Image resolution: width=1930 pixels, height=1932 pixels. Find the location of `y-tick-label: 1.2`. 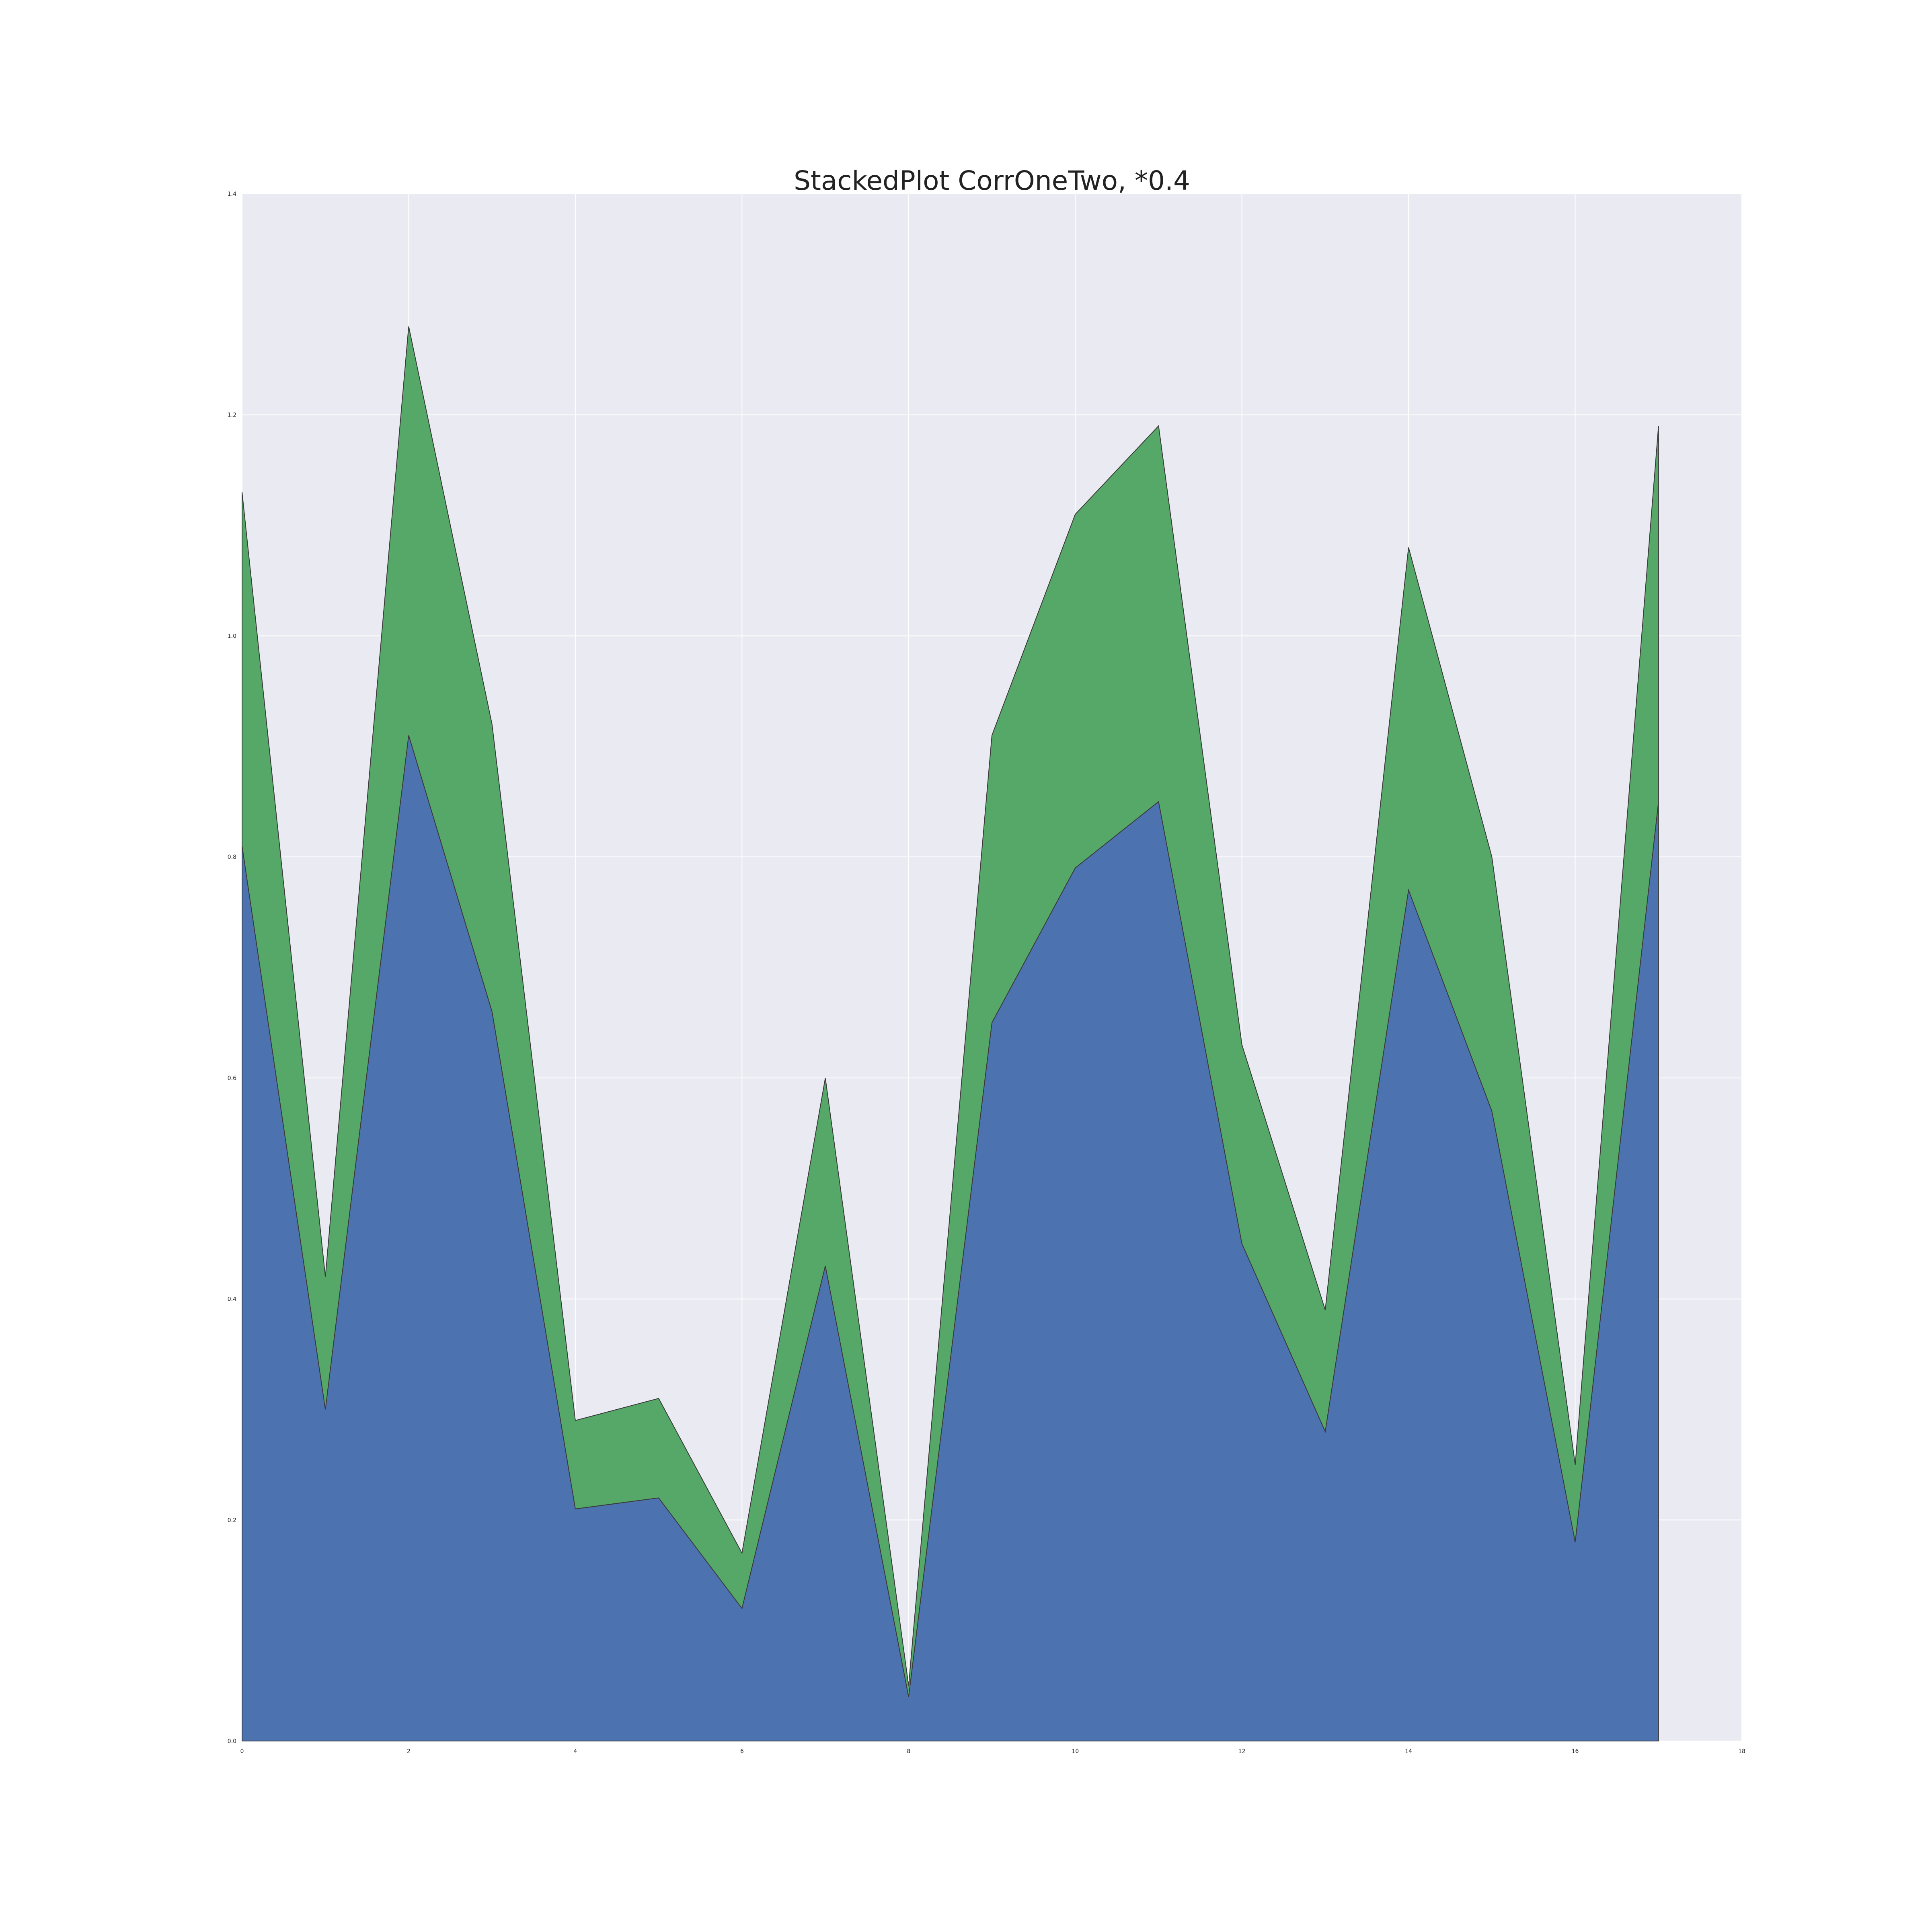

y-tick-label: 1.2 is located at coordinates (232, 415).